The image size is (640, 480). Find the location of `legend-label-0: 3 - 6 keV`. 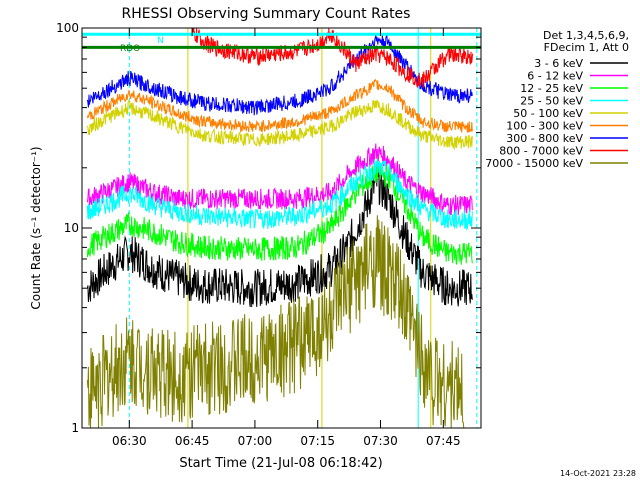

legend-label-0: 3 - 6 keV is located at coordinates (558, 63).